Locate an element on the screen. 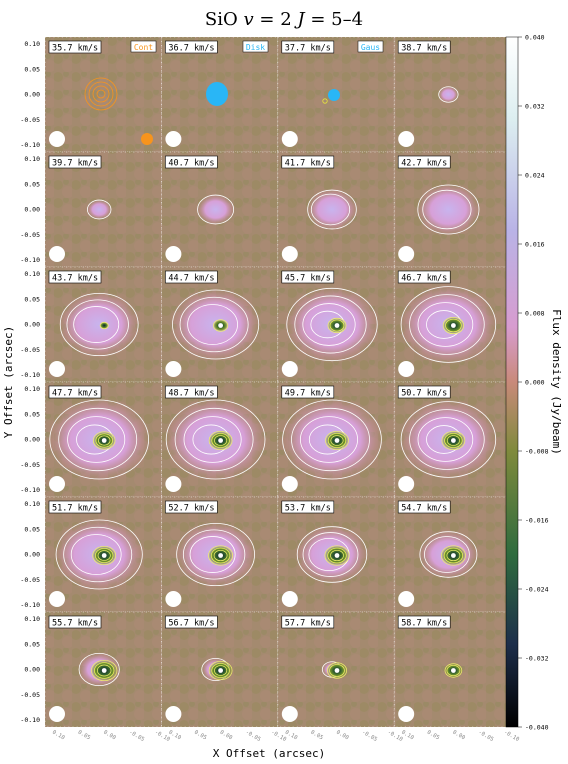  colorbar-tick-label: 0.008 is located at coordinates (535, 314).